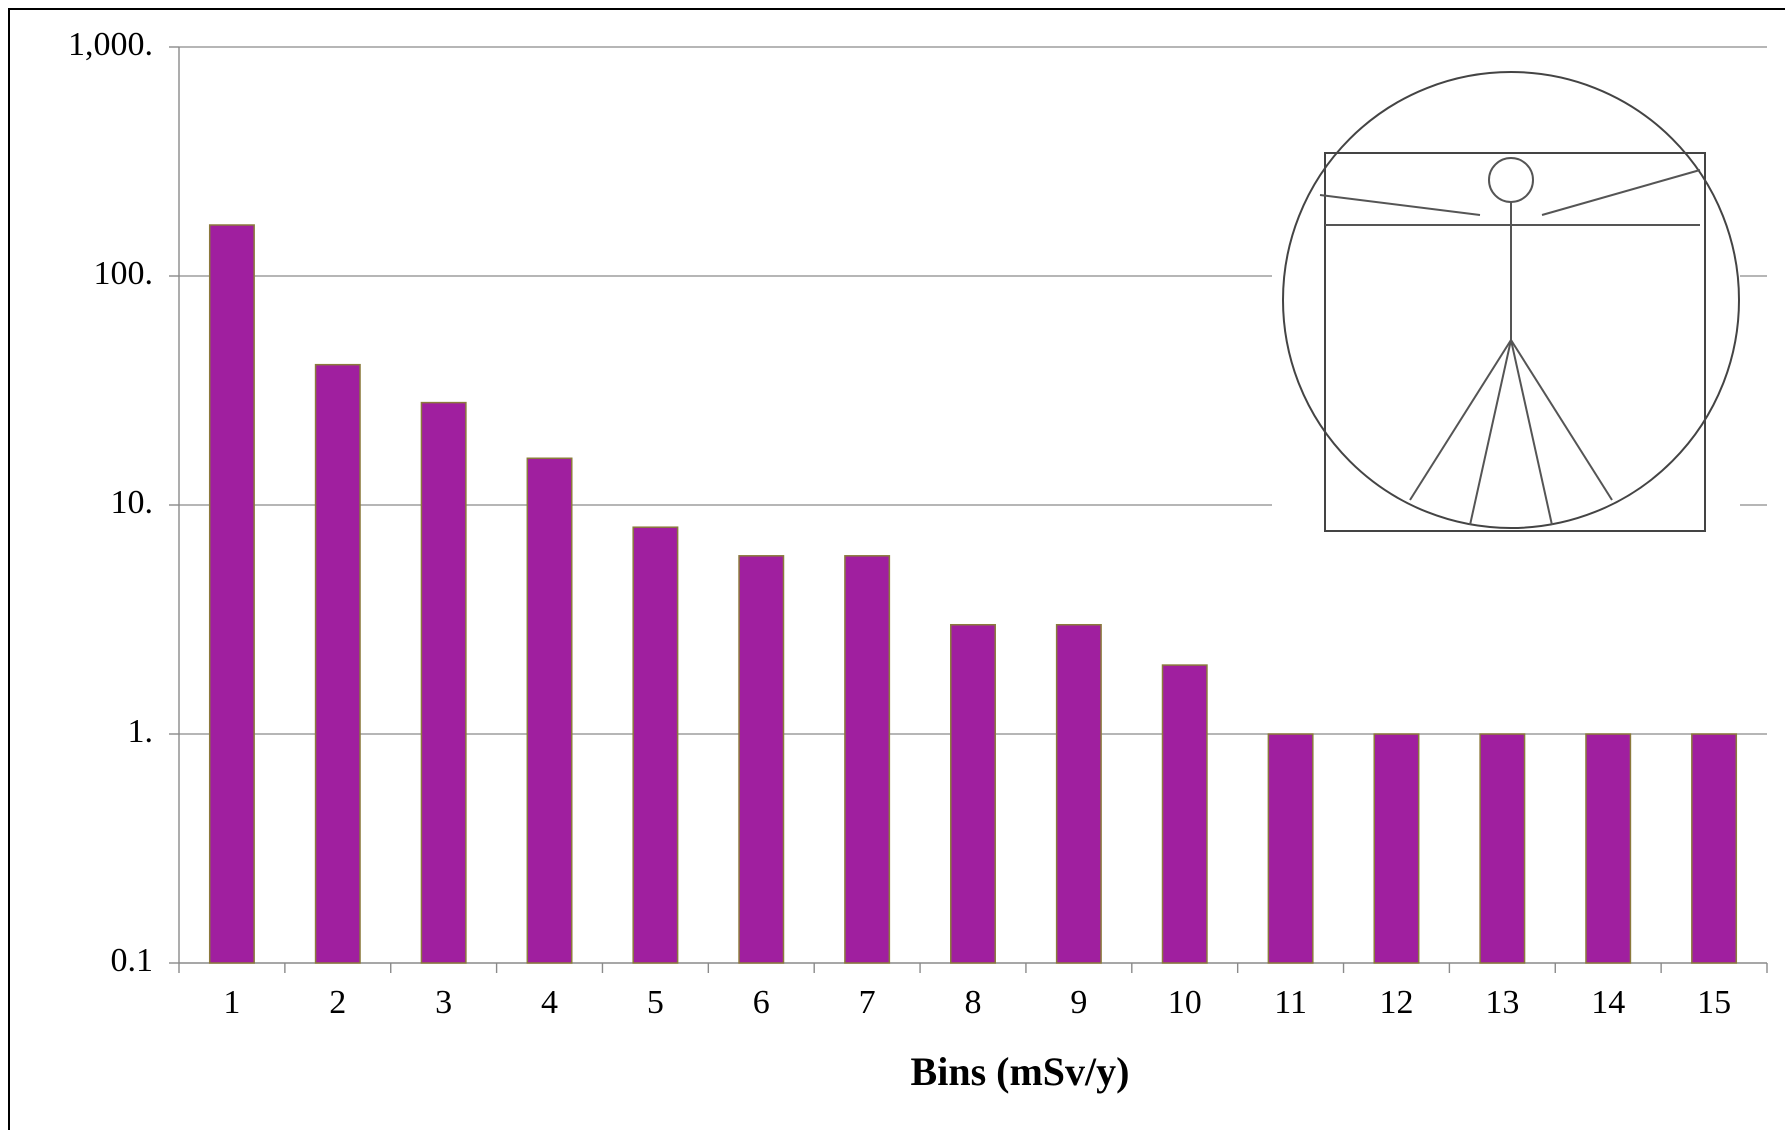  What do you see at coordinates (1502, 1002) in the screenshot?
I see `x-tick-label: 13` at bounding box center [1502, 1002].